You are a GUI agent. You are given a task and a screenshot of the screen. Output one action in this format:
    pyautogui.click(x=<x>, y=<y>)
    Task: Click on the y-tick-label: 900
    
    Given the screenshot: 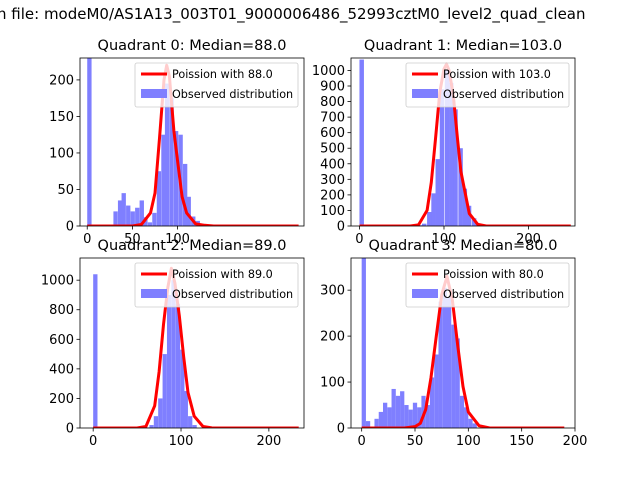 What is the action you would take?
    pyautogui.click(x=332, y=87)
    